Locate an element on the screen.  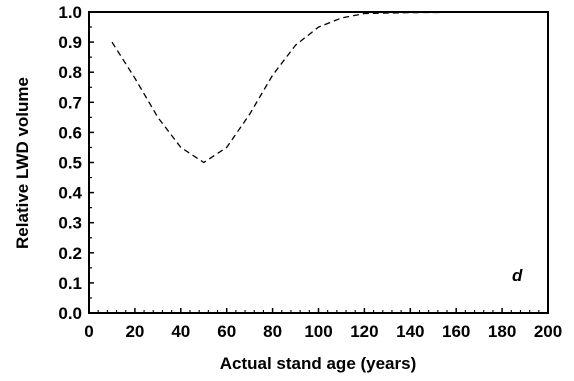
x-tick-label: 200 is located at coordinates (548, 331).